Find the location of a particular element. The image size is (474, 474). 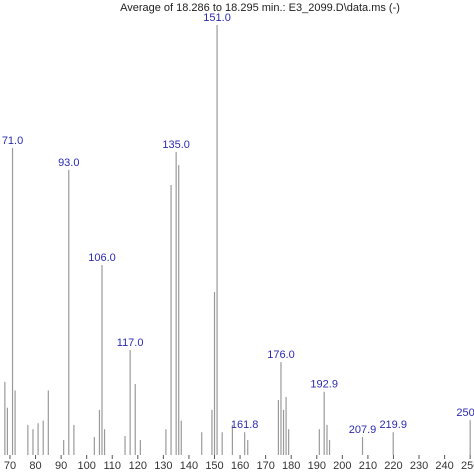

x-tick-label: 140 is located at coordinates (189, 466).